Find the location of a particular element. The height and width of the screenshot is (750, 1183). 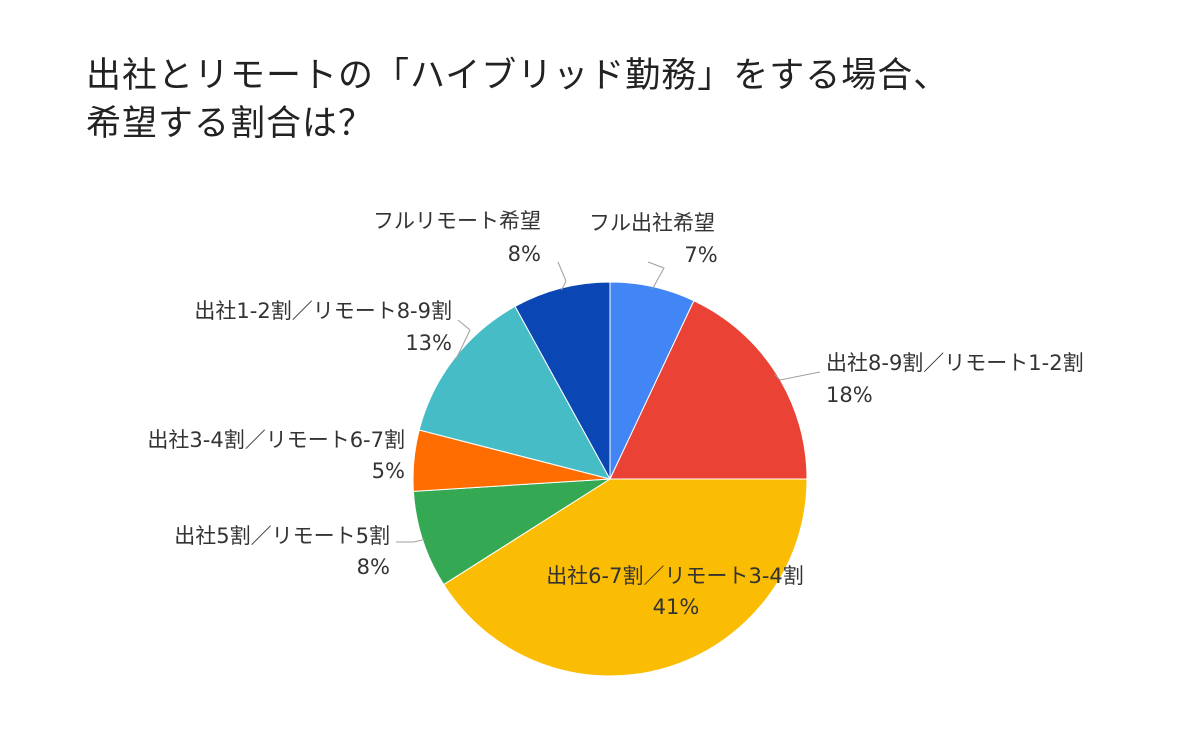

chart-title-line-1: 出社とリモートの「ハイブリッド勤務」をする場合、 is located at coordinates (518, 76).